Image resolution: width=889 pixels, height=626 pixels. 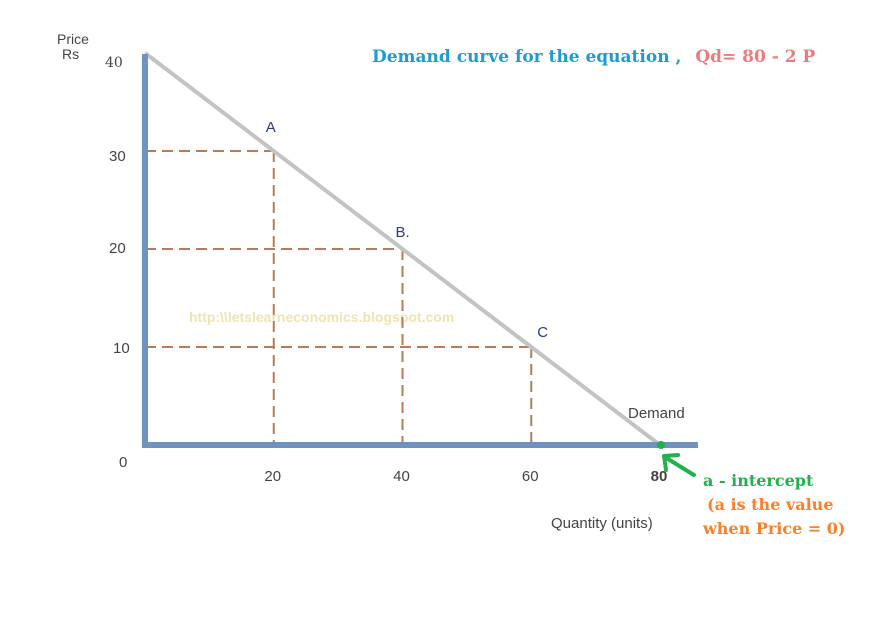 I want to click on intercept-point, so click(x=661, y=445).